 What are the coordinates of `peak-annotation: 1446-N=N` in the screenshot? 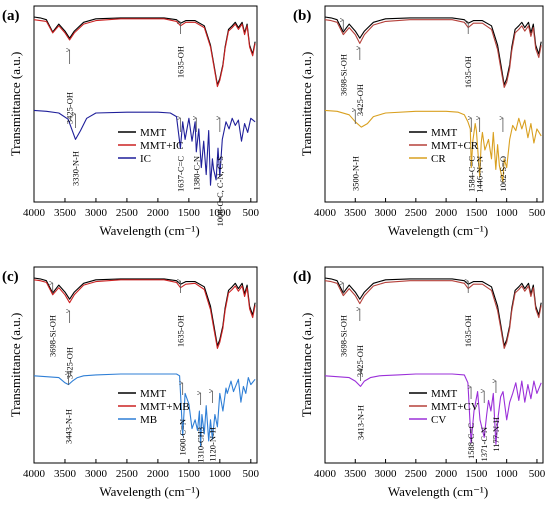 It's located at (480, 174).